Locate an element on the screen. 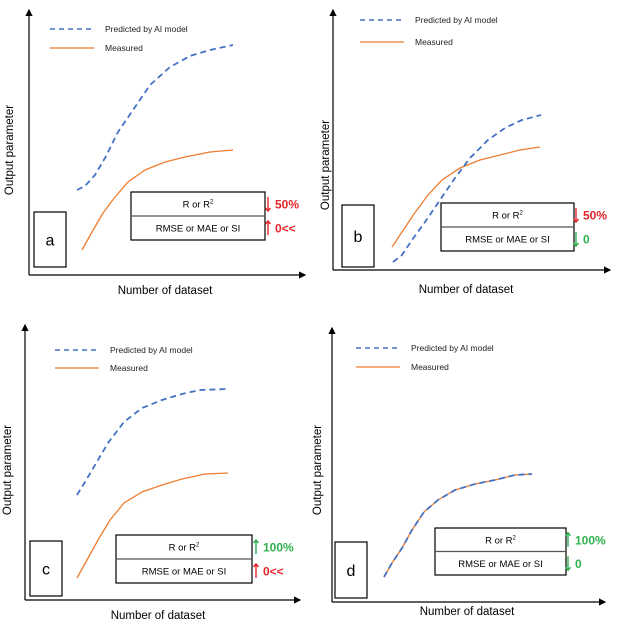  panel-label: d is located at coordinates (351, 571).